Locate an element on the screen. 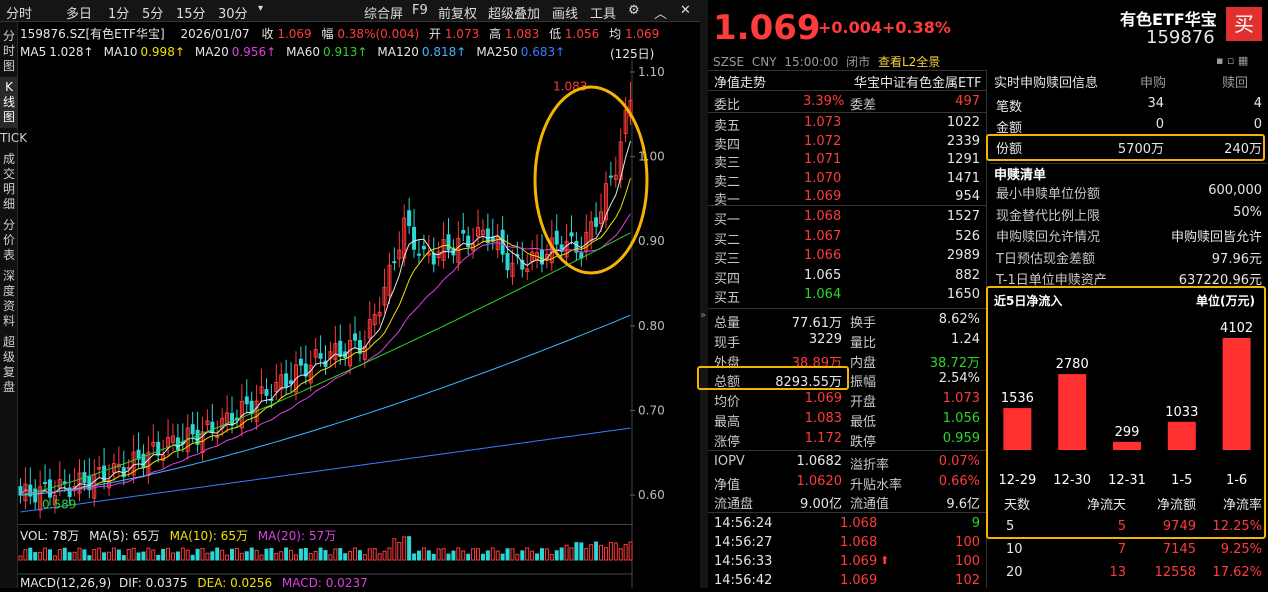 Image resolution: width=1268 pixels, height=592 pixels. stat-label: 开盘 is located at coordinates (863, 403).